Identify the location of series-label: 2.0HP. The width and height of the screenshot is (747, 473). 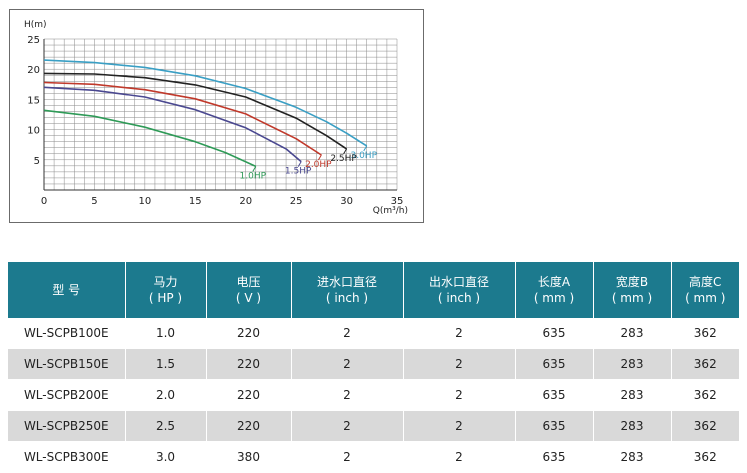
(318, 165).